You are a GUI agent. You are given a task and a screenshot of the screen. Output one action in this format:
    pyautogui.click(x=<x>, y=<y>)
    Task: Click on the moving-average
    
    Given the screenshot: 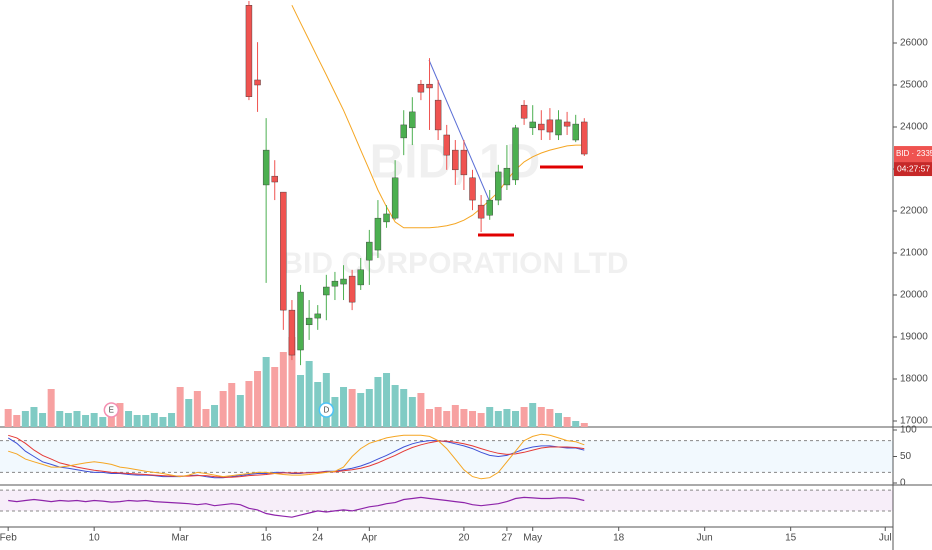 What is the action you would take?
    pyautogui.click(x=438, y=116)
    